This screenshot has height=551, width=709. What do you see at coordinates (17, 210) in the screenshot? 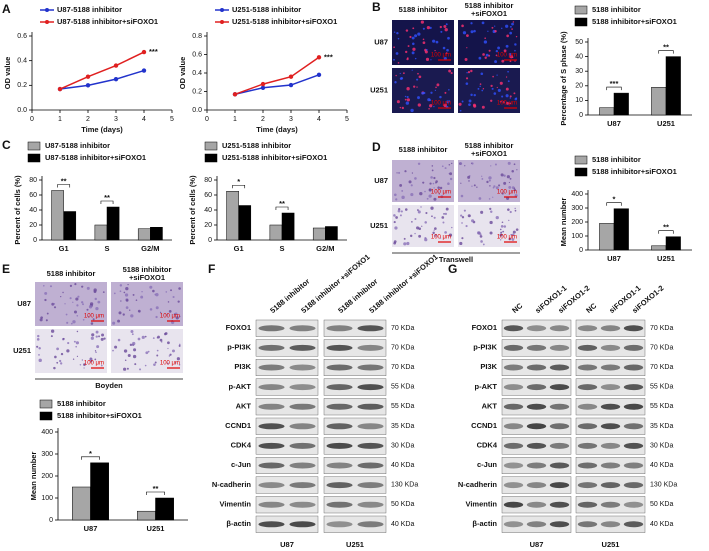
I see `y-axis-label: Percent of cells (%)` at bounding box center [17, 210].